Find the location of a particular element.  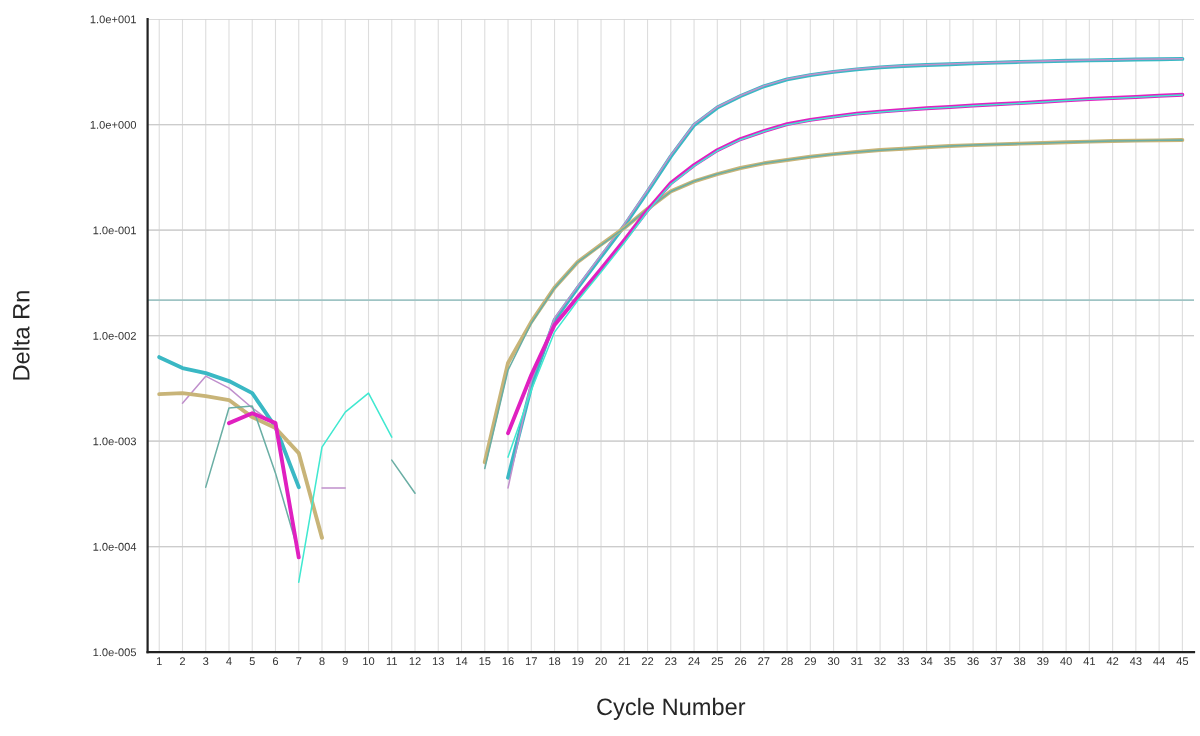

x-tick-label: 31 is located at coordinates (857, 661).